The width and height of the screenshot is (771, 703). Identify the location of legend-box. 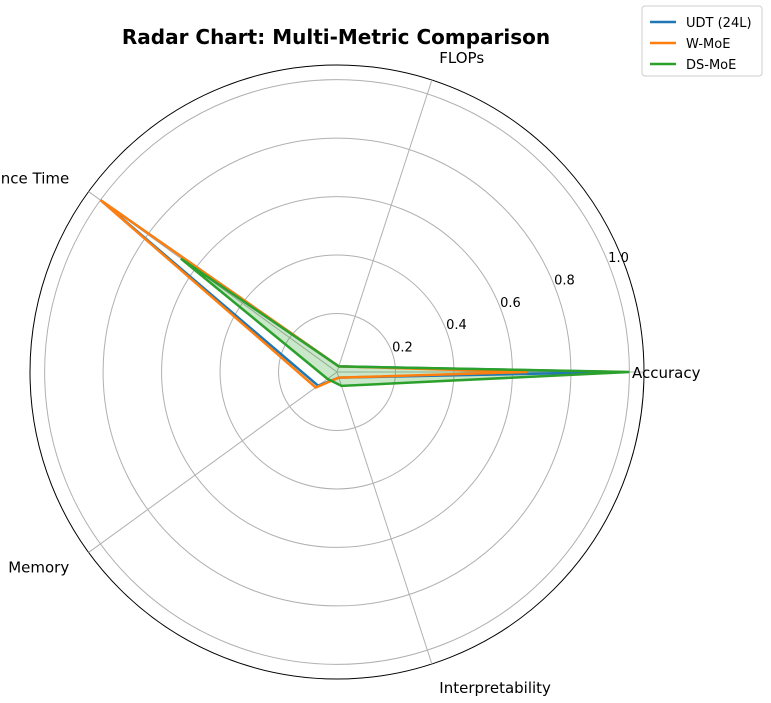
(702, 41).